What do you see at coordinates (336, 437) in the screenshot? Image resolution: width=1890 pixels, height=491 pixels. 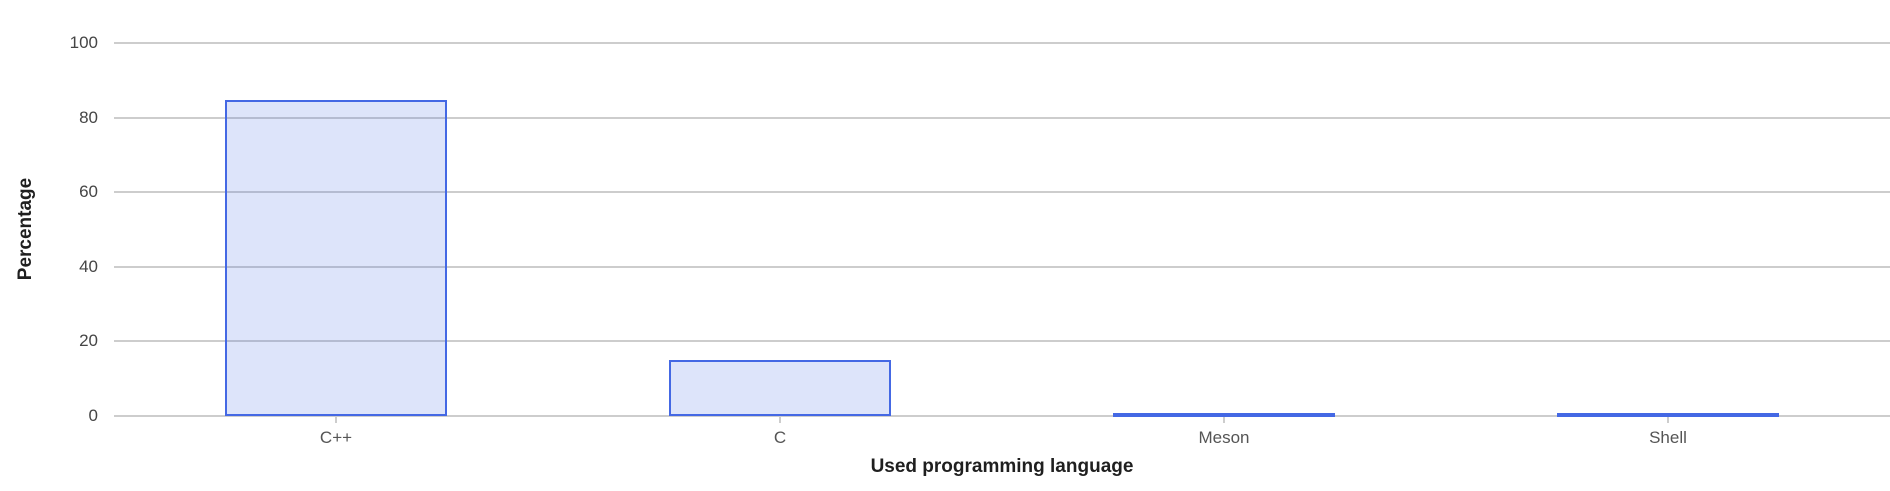 I see `x-tick-label: C++` at bounding box center [336, 437].